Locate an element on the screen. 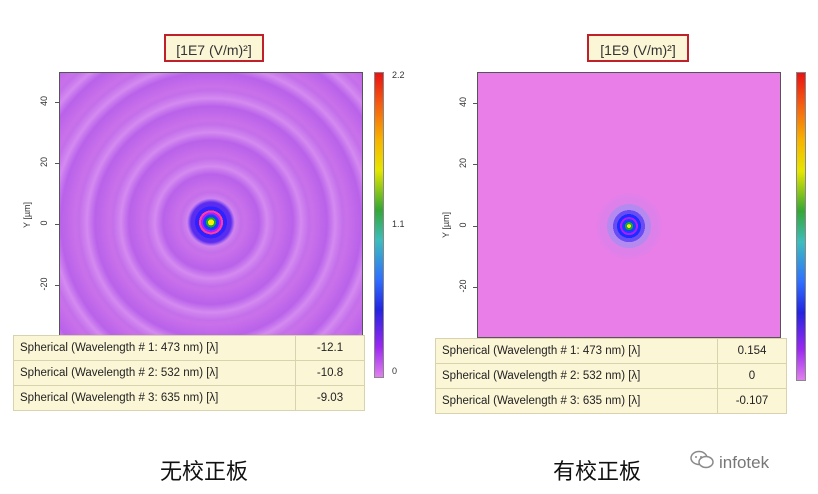  metric-value: -10.8 is located at coordinates (330, 373).